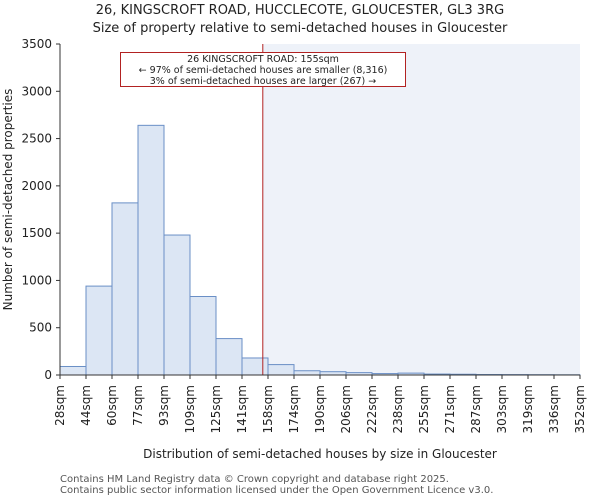  I want to click on x-tick-label: 319sqm, so click(528, 409).